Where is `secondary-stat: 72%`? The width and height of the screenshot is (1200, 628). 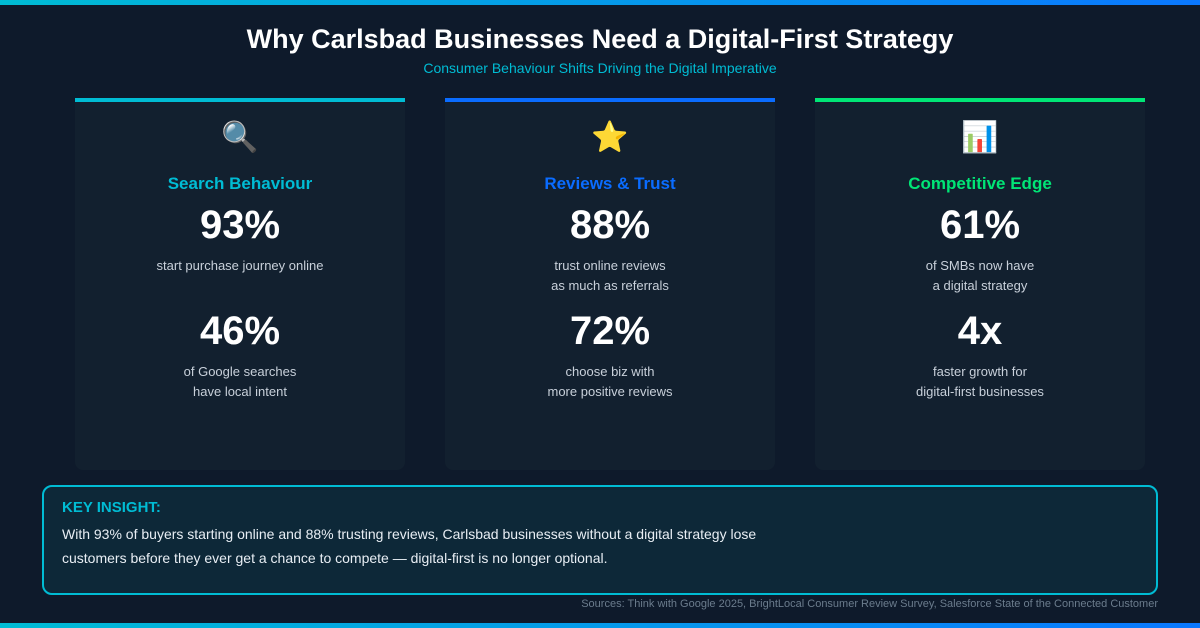 secondary-stat: 72% is located at coordinates (610, 331).